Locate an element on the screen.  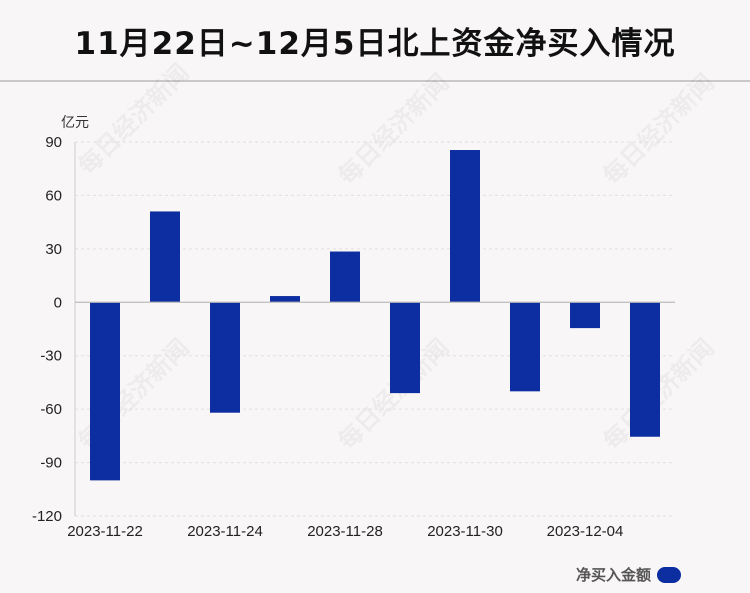
legend: 净买入金额 is located at coordinates (629, 574).